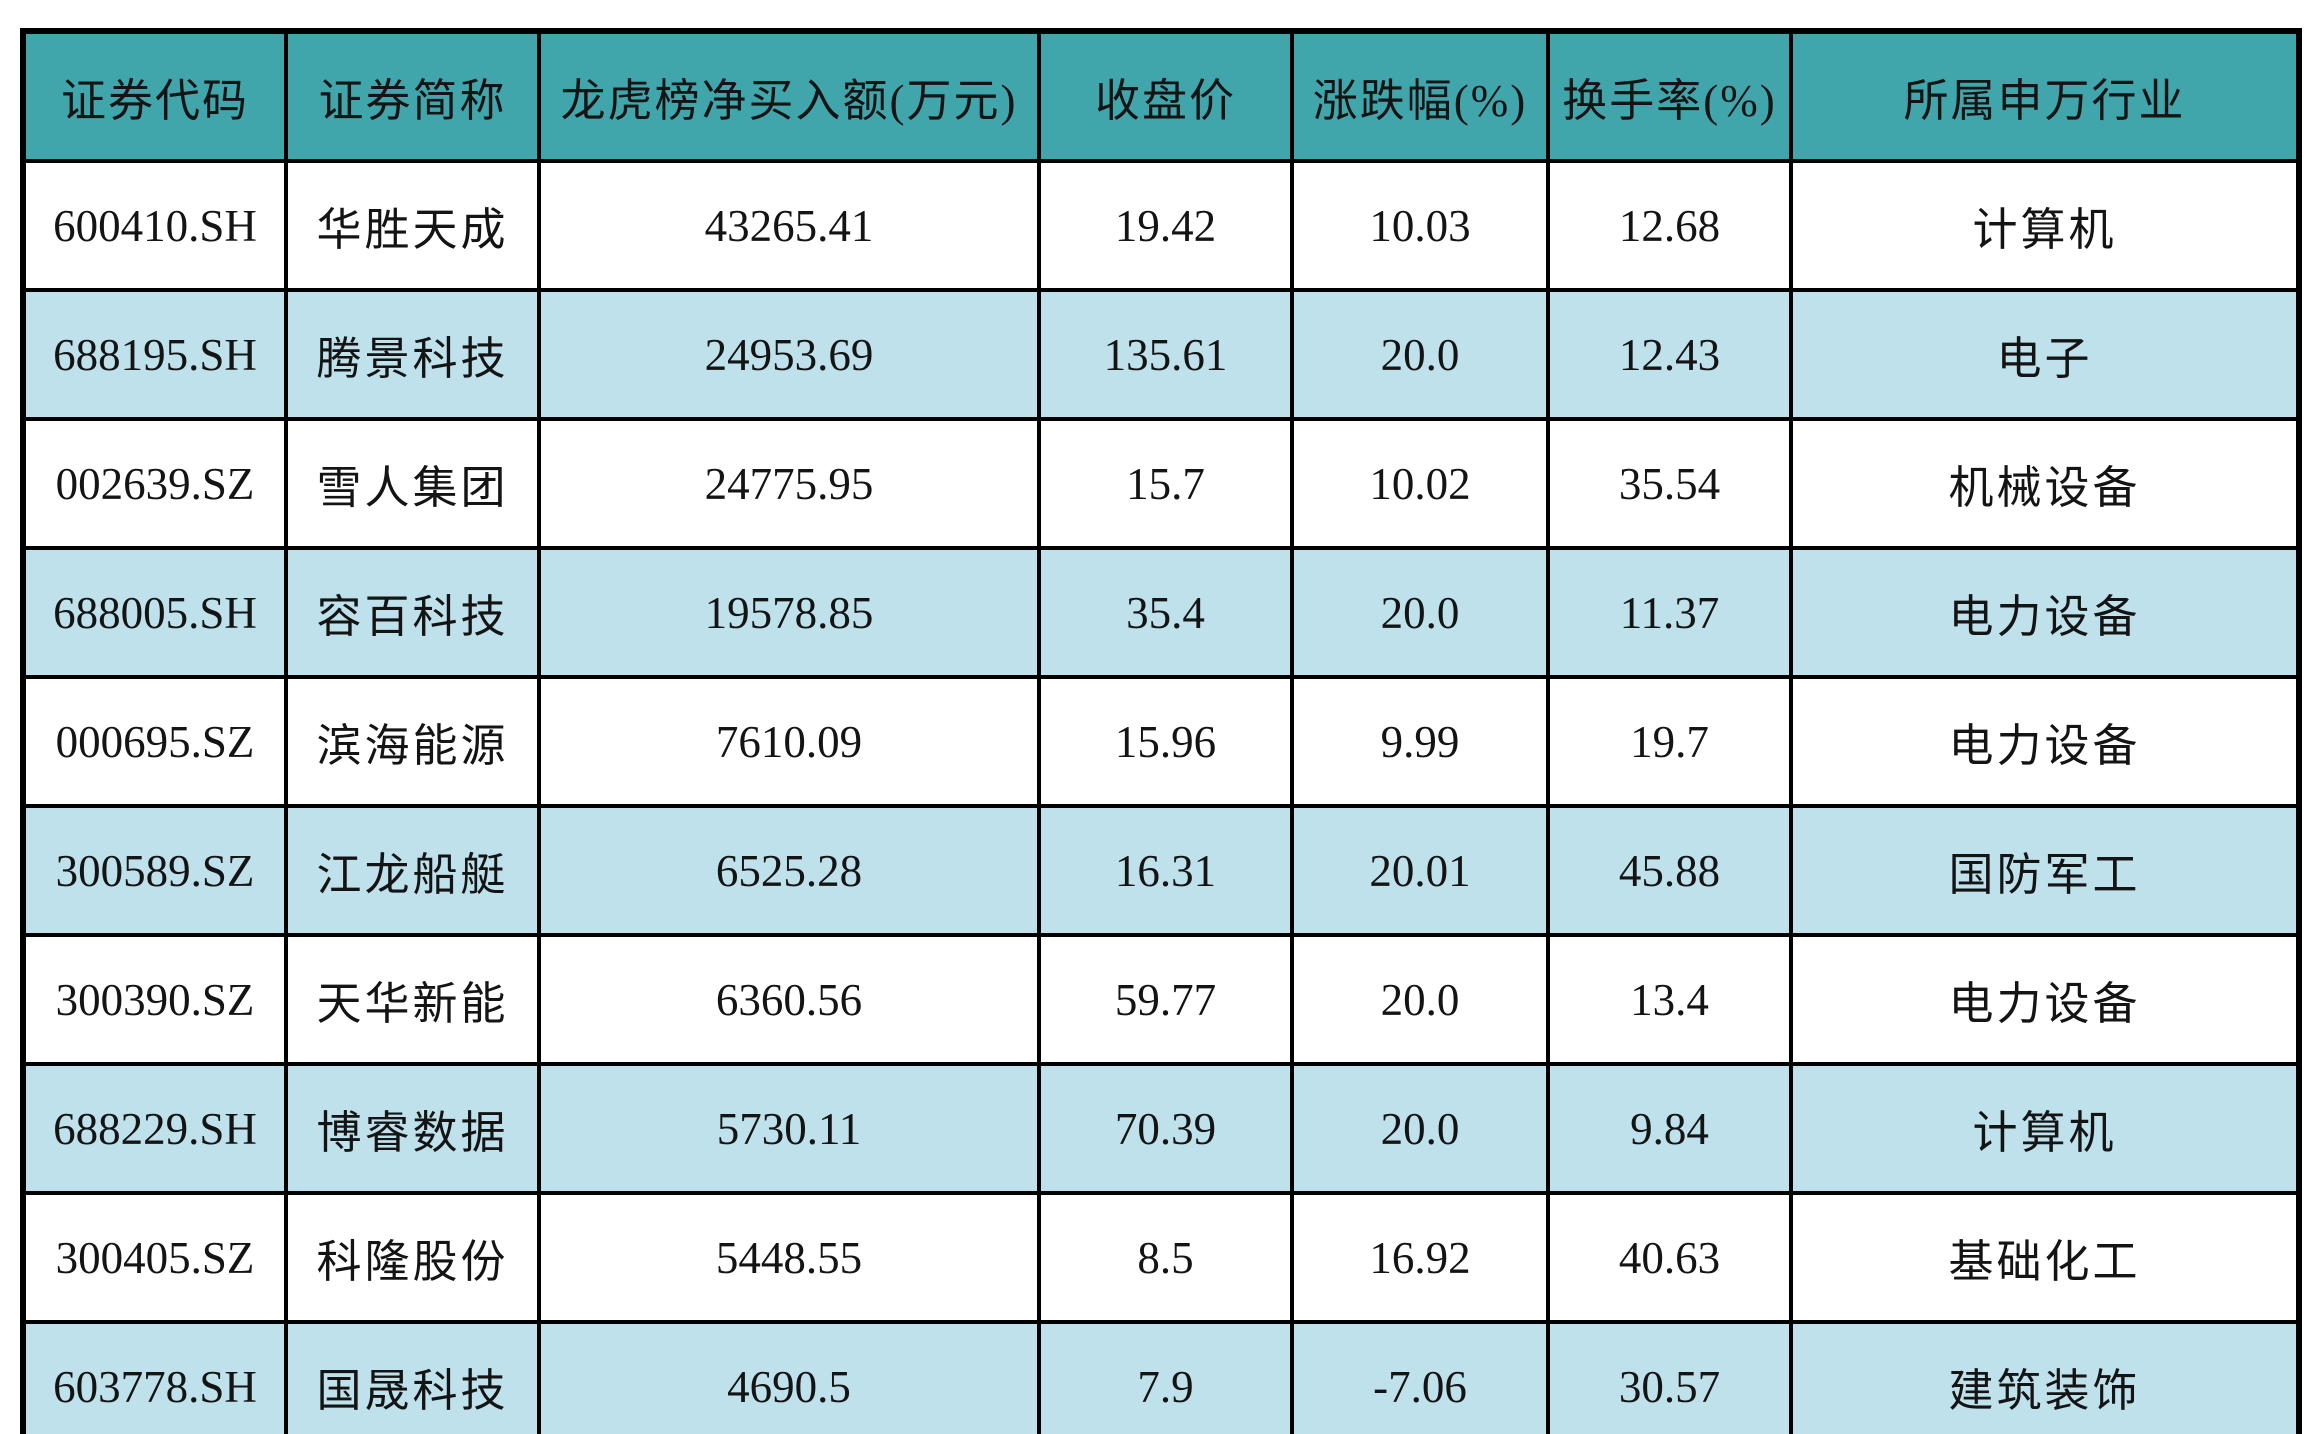 This screenshot has height=1434, width=2319. Describe the element at coordinates (1165, 1377) in the screenshot. I see `cell-close: 7.9` at that location.